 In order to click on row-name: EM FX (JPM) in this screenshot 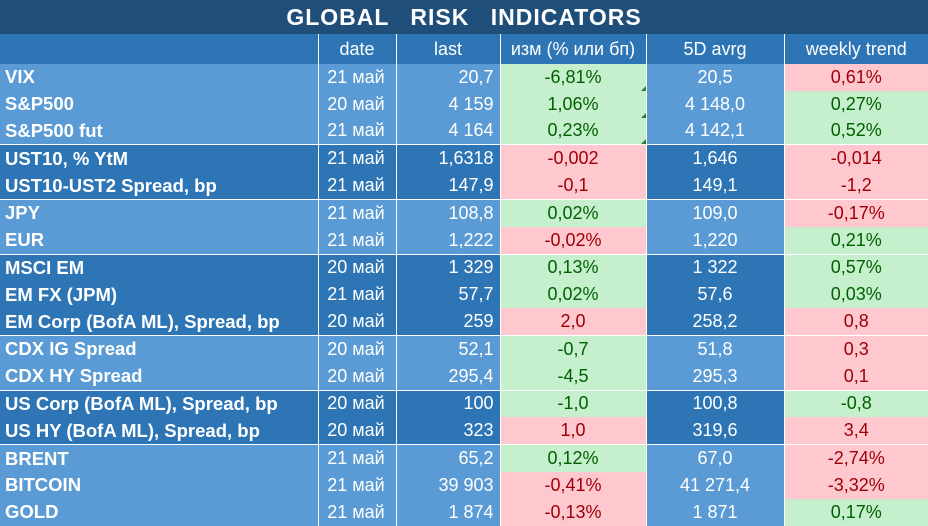, I will do `click(159, 295)`.